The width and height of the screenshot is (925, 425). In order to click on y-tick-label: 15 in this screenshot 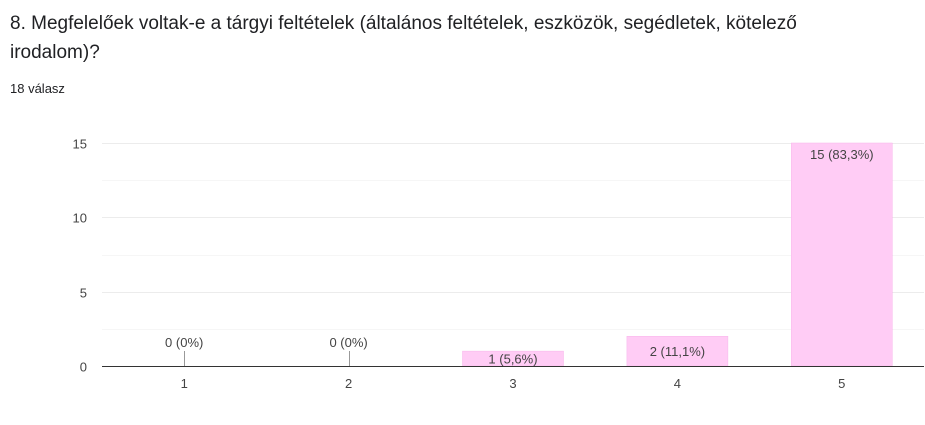, I will do `click(80, 144)`.